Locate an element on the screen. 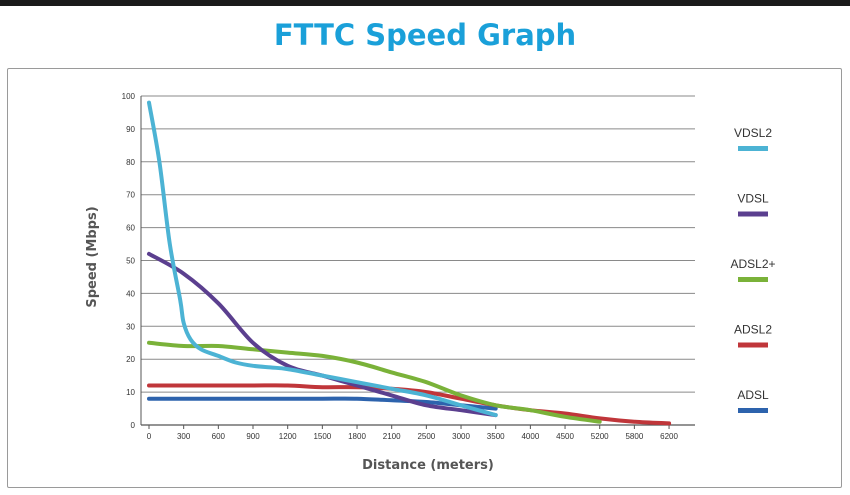 The height and width of the screenshot is (495, 850). x-tick-label: 1800 is located at coordinates (357, 436).